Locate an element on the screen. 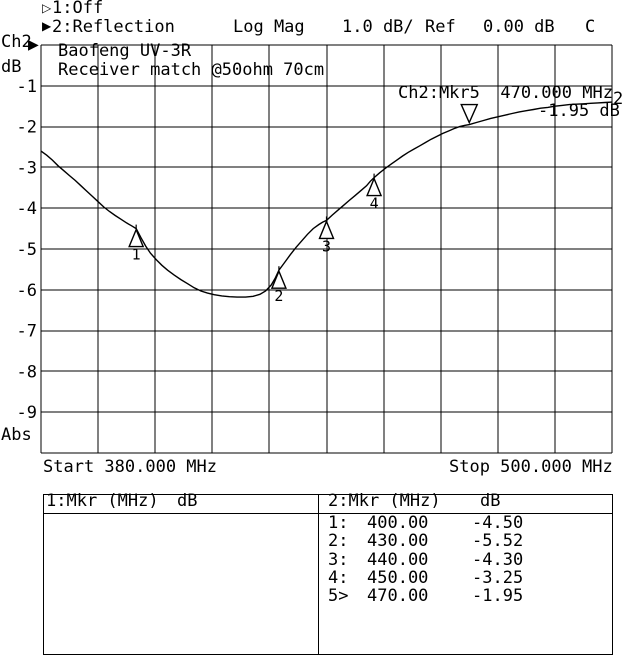 This screenshot has height=659, width=640. marker-readout-freq: Ch2:Mkr5 470.000 MHz is located at coordinates (505, 93).